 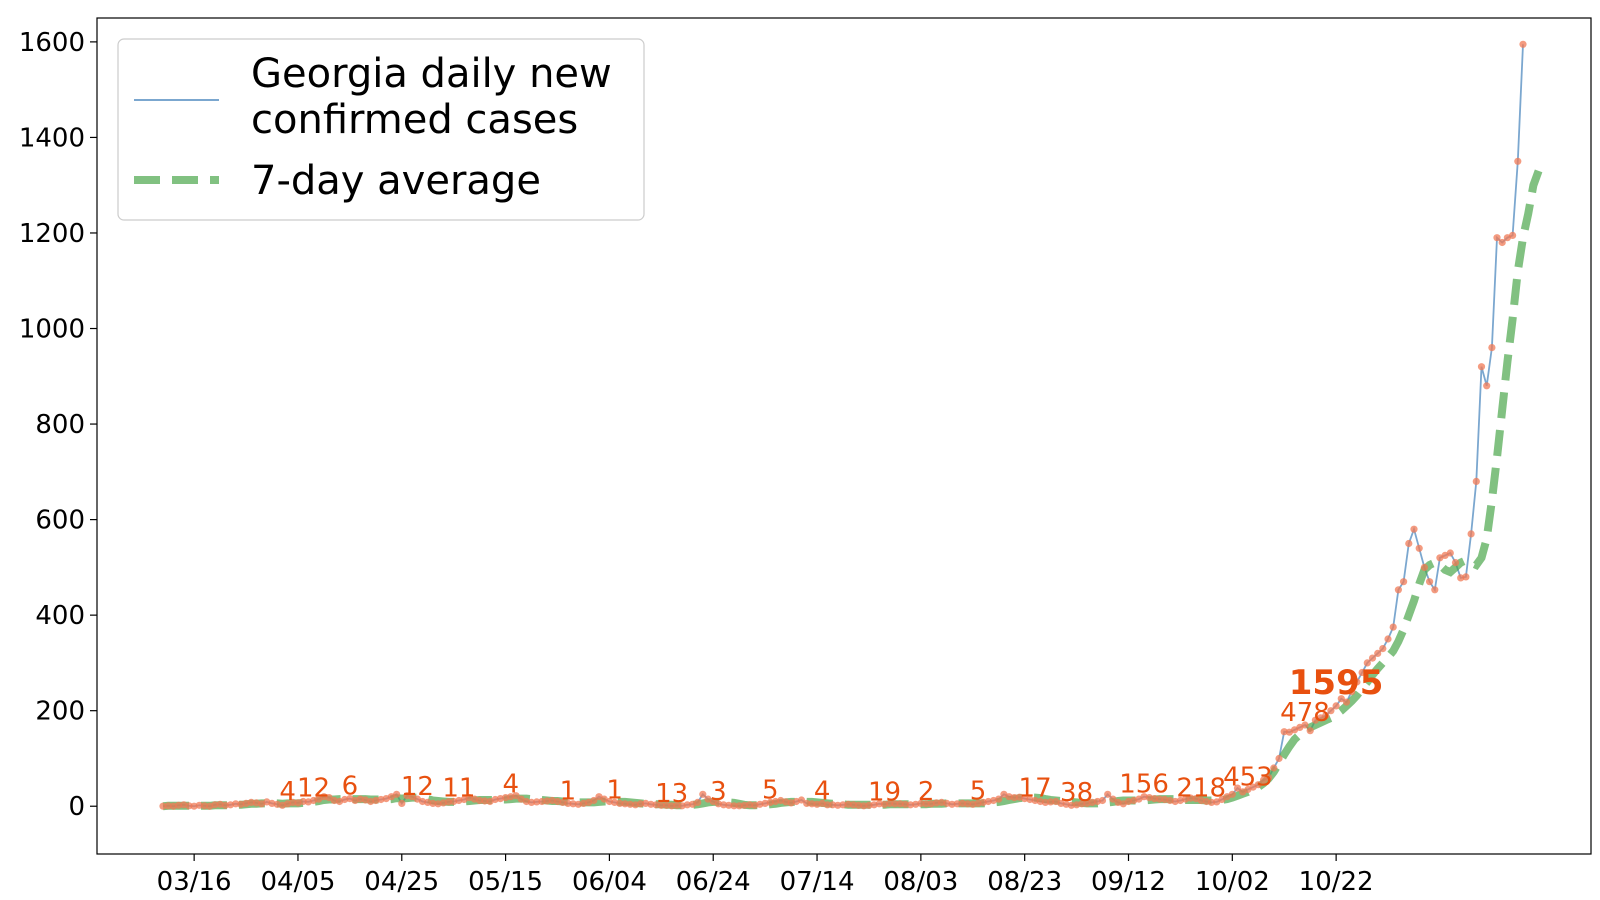 What do you see at coordinates (920, 882) in the screenshot?
I see `x-tick-label: 08/03` at bounding box center [920, 882].